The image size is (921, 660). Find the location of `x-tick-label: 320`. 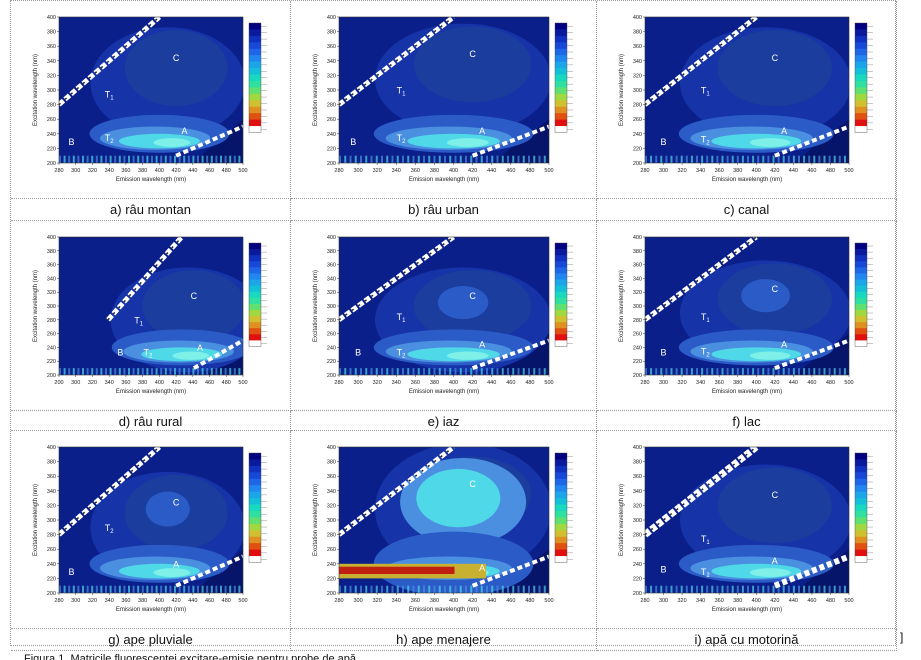

x-tick-label: 320 is located at coordinates (681, 383).